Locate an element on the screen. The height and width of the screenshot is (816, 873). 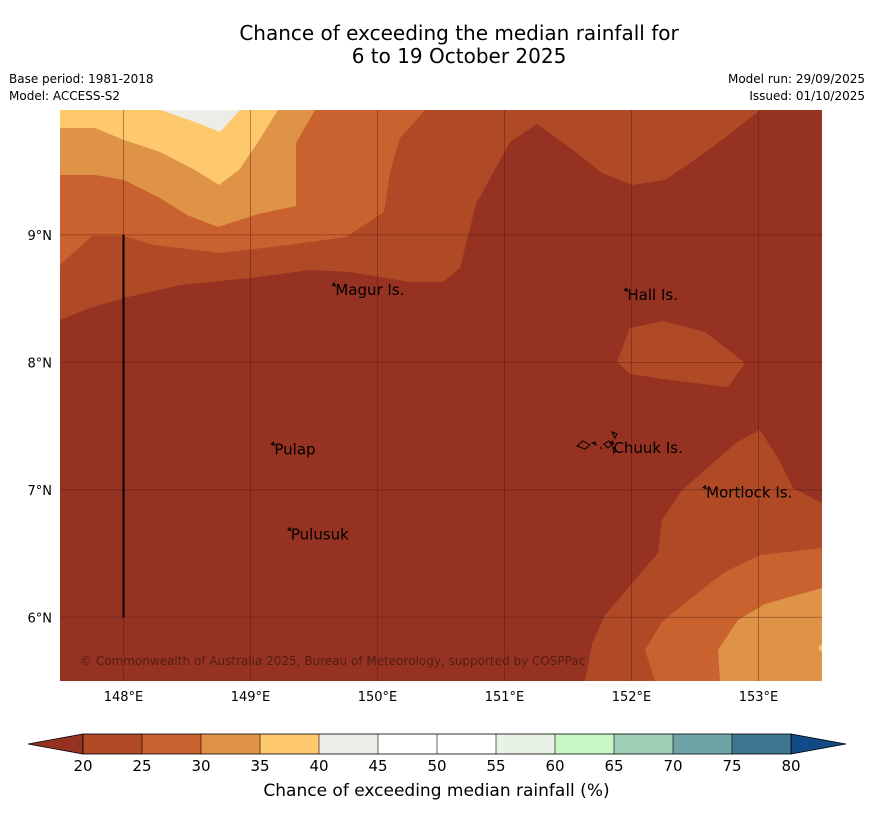
colorbar-tick-label: 50 is located at coordinates (436, 766).